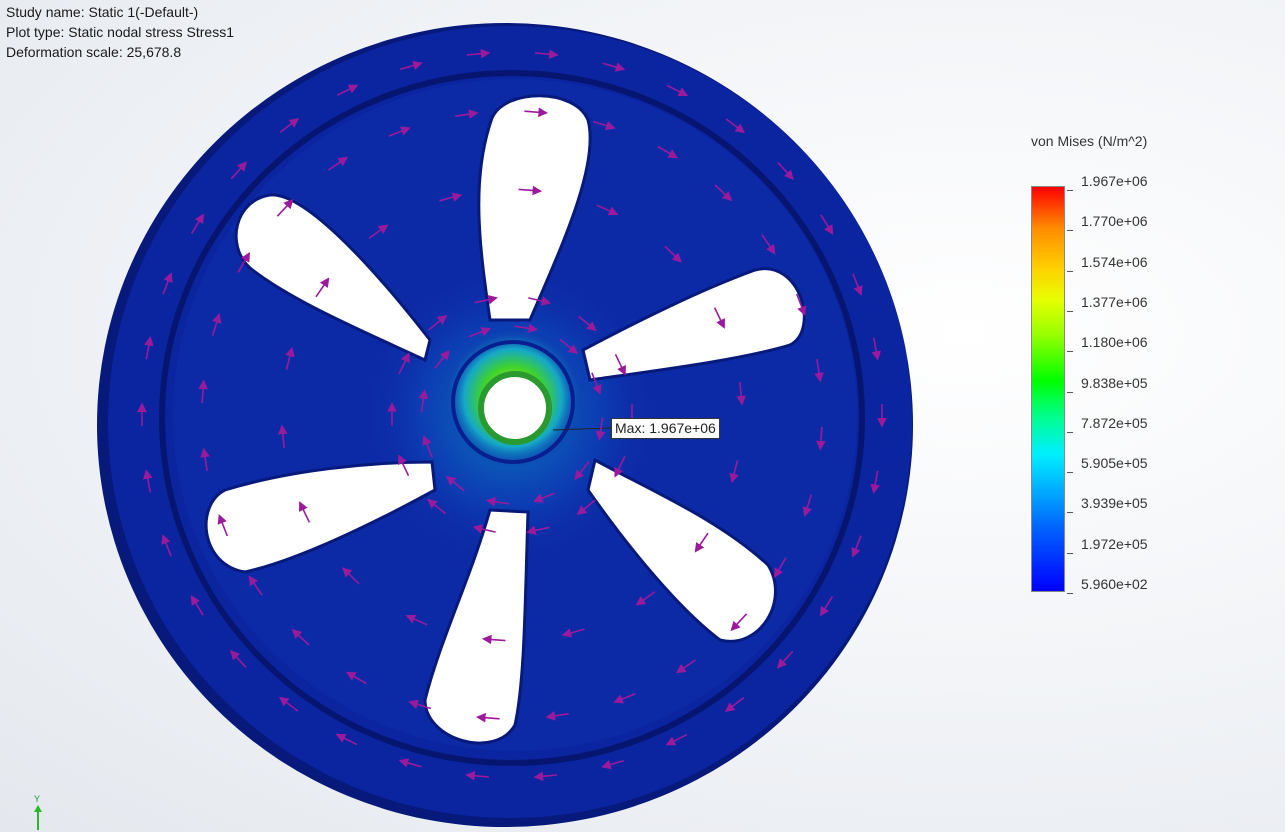  What do you see at coordinates (1048, 389) in the screenshot?
I see `legend-color-bar` at bounding box center [1048, 389].